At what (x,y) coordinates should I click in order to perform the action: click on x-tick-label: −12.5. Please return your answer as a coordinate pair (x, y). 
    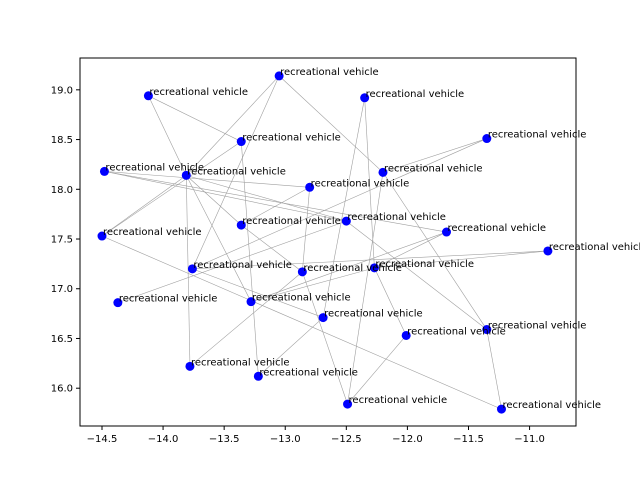
    Looking at the image, I should click on (346, 439).